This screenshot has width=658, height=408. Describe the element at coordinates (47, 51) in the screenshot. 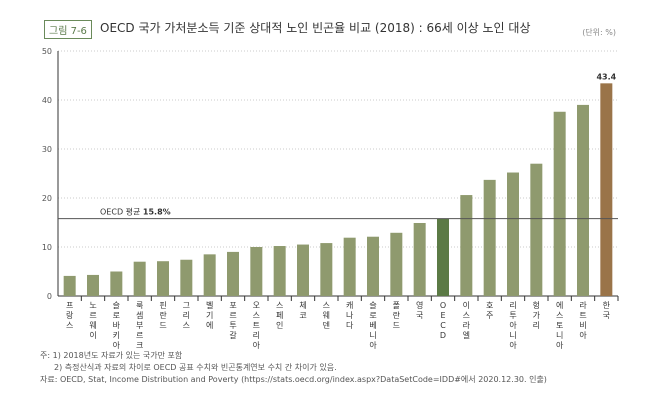

I see `y-tick-label: 50` at that location.